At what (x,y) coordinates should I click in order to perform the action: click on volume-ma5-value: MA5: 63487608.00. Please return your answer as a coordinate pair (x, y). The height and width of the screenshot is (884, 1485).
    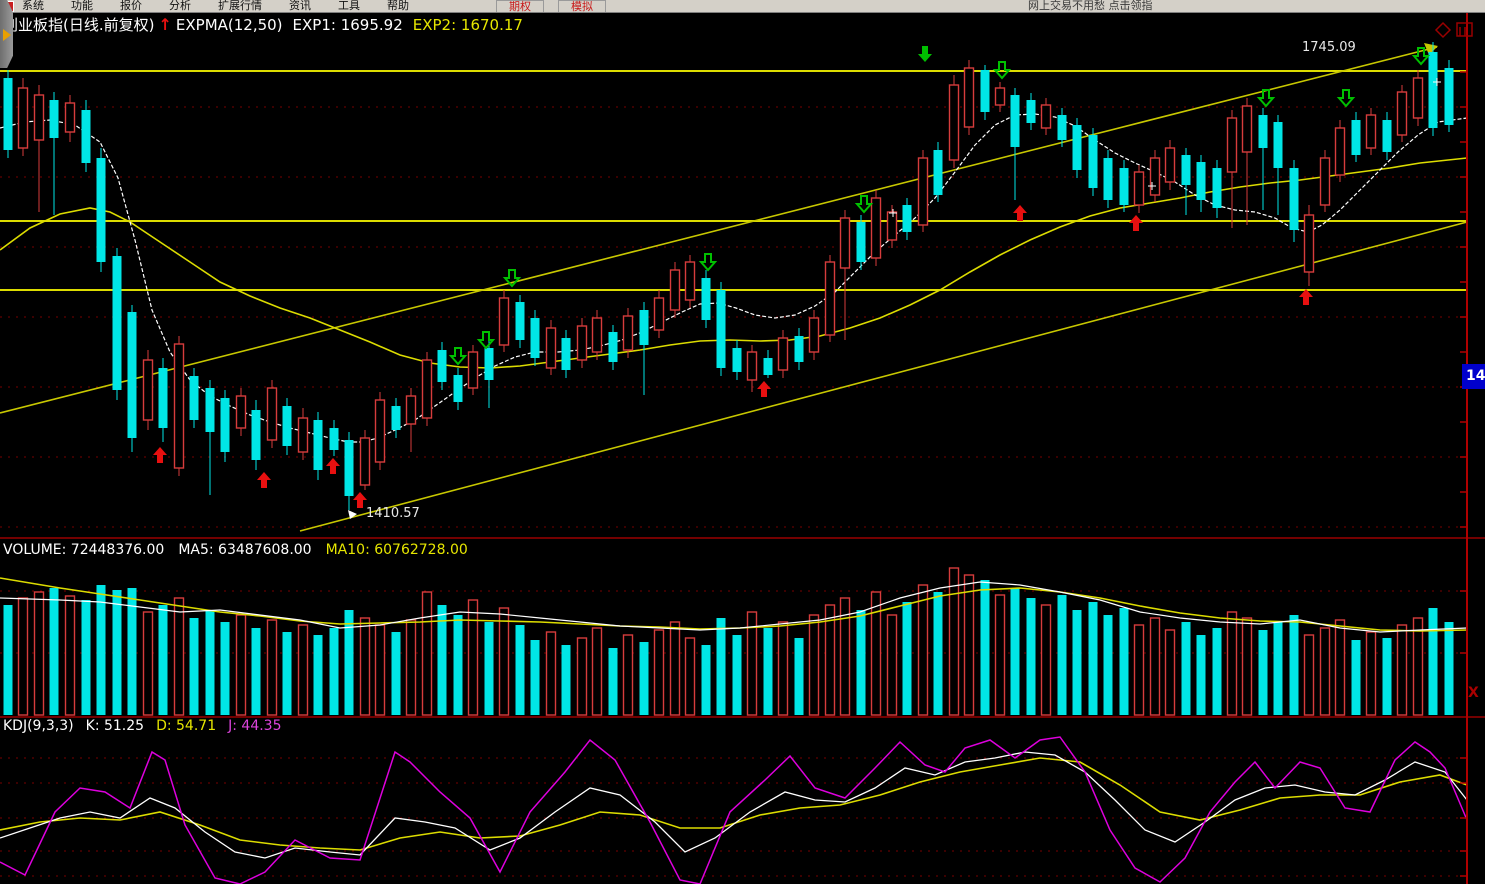
    Looking at the image, I should click on (245, 550).